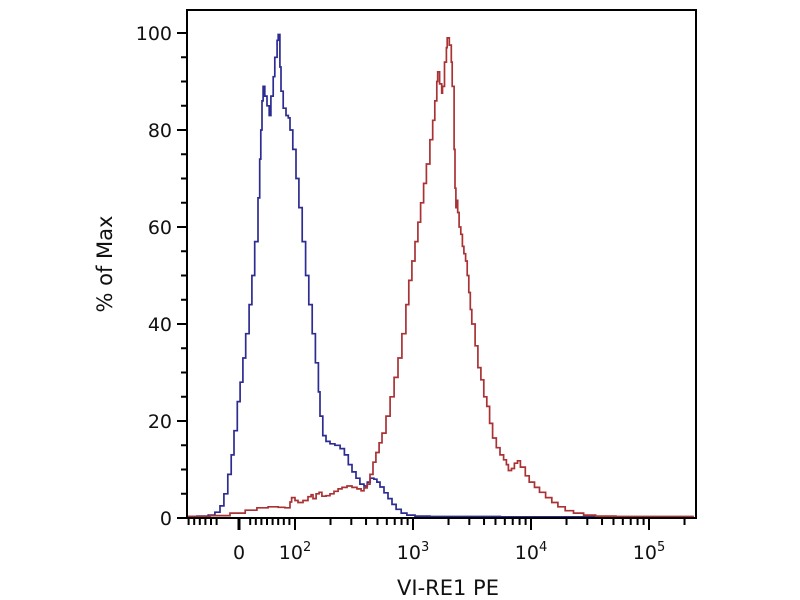 The image size is (800, 600). What do you see at coordinates (160, 422) in the screenshot?
I see `y-tick-label: 20` at bounding box center [160, 422].